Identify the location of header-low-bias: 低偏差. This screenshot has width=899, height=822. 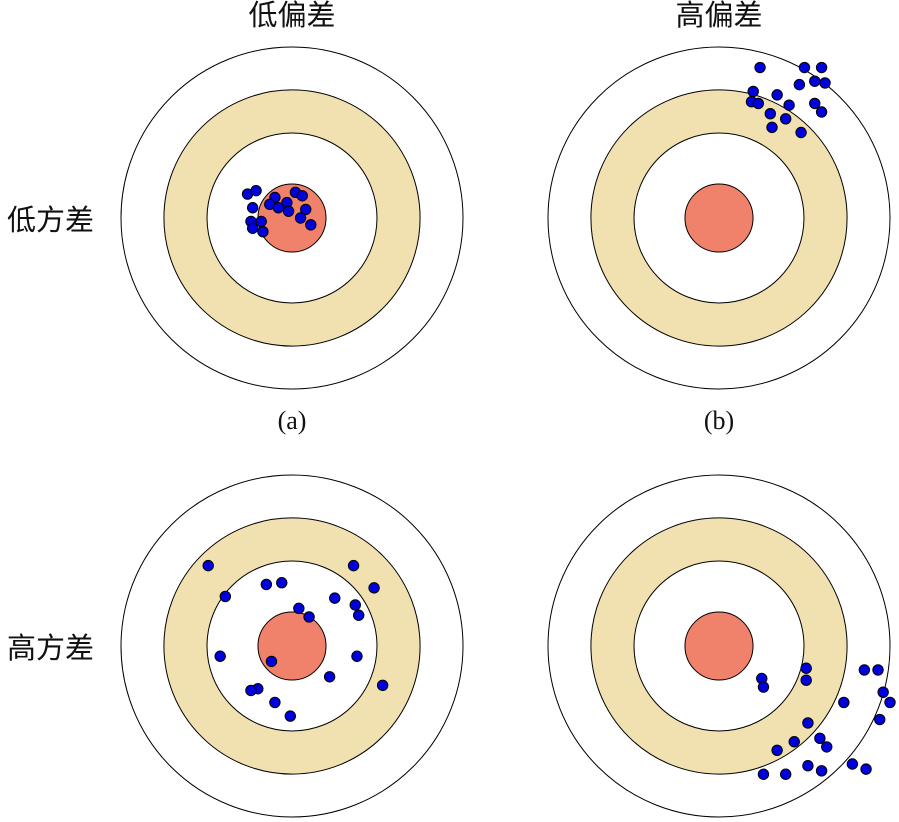
(292, 16).